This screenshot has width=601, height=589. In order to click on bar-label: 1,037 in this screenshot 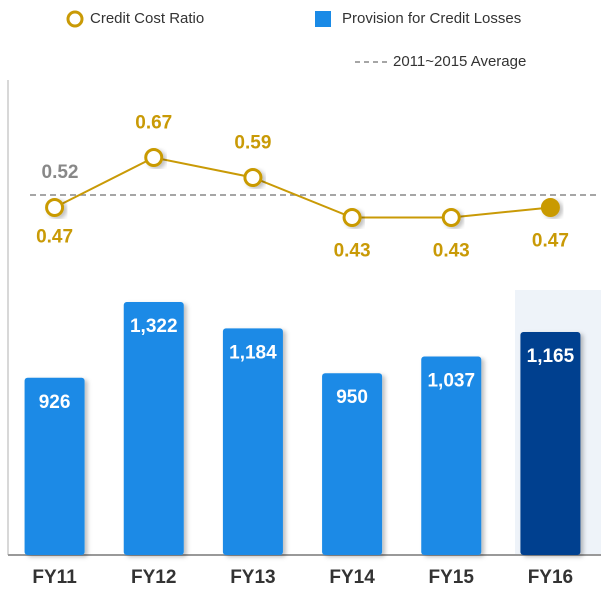, I will do `click(451, 381)`.